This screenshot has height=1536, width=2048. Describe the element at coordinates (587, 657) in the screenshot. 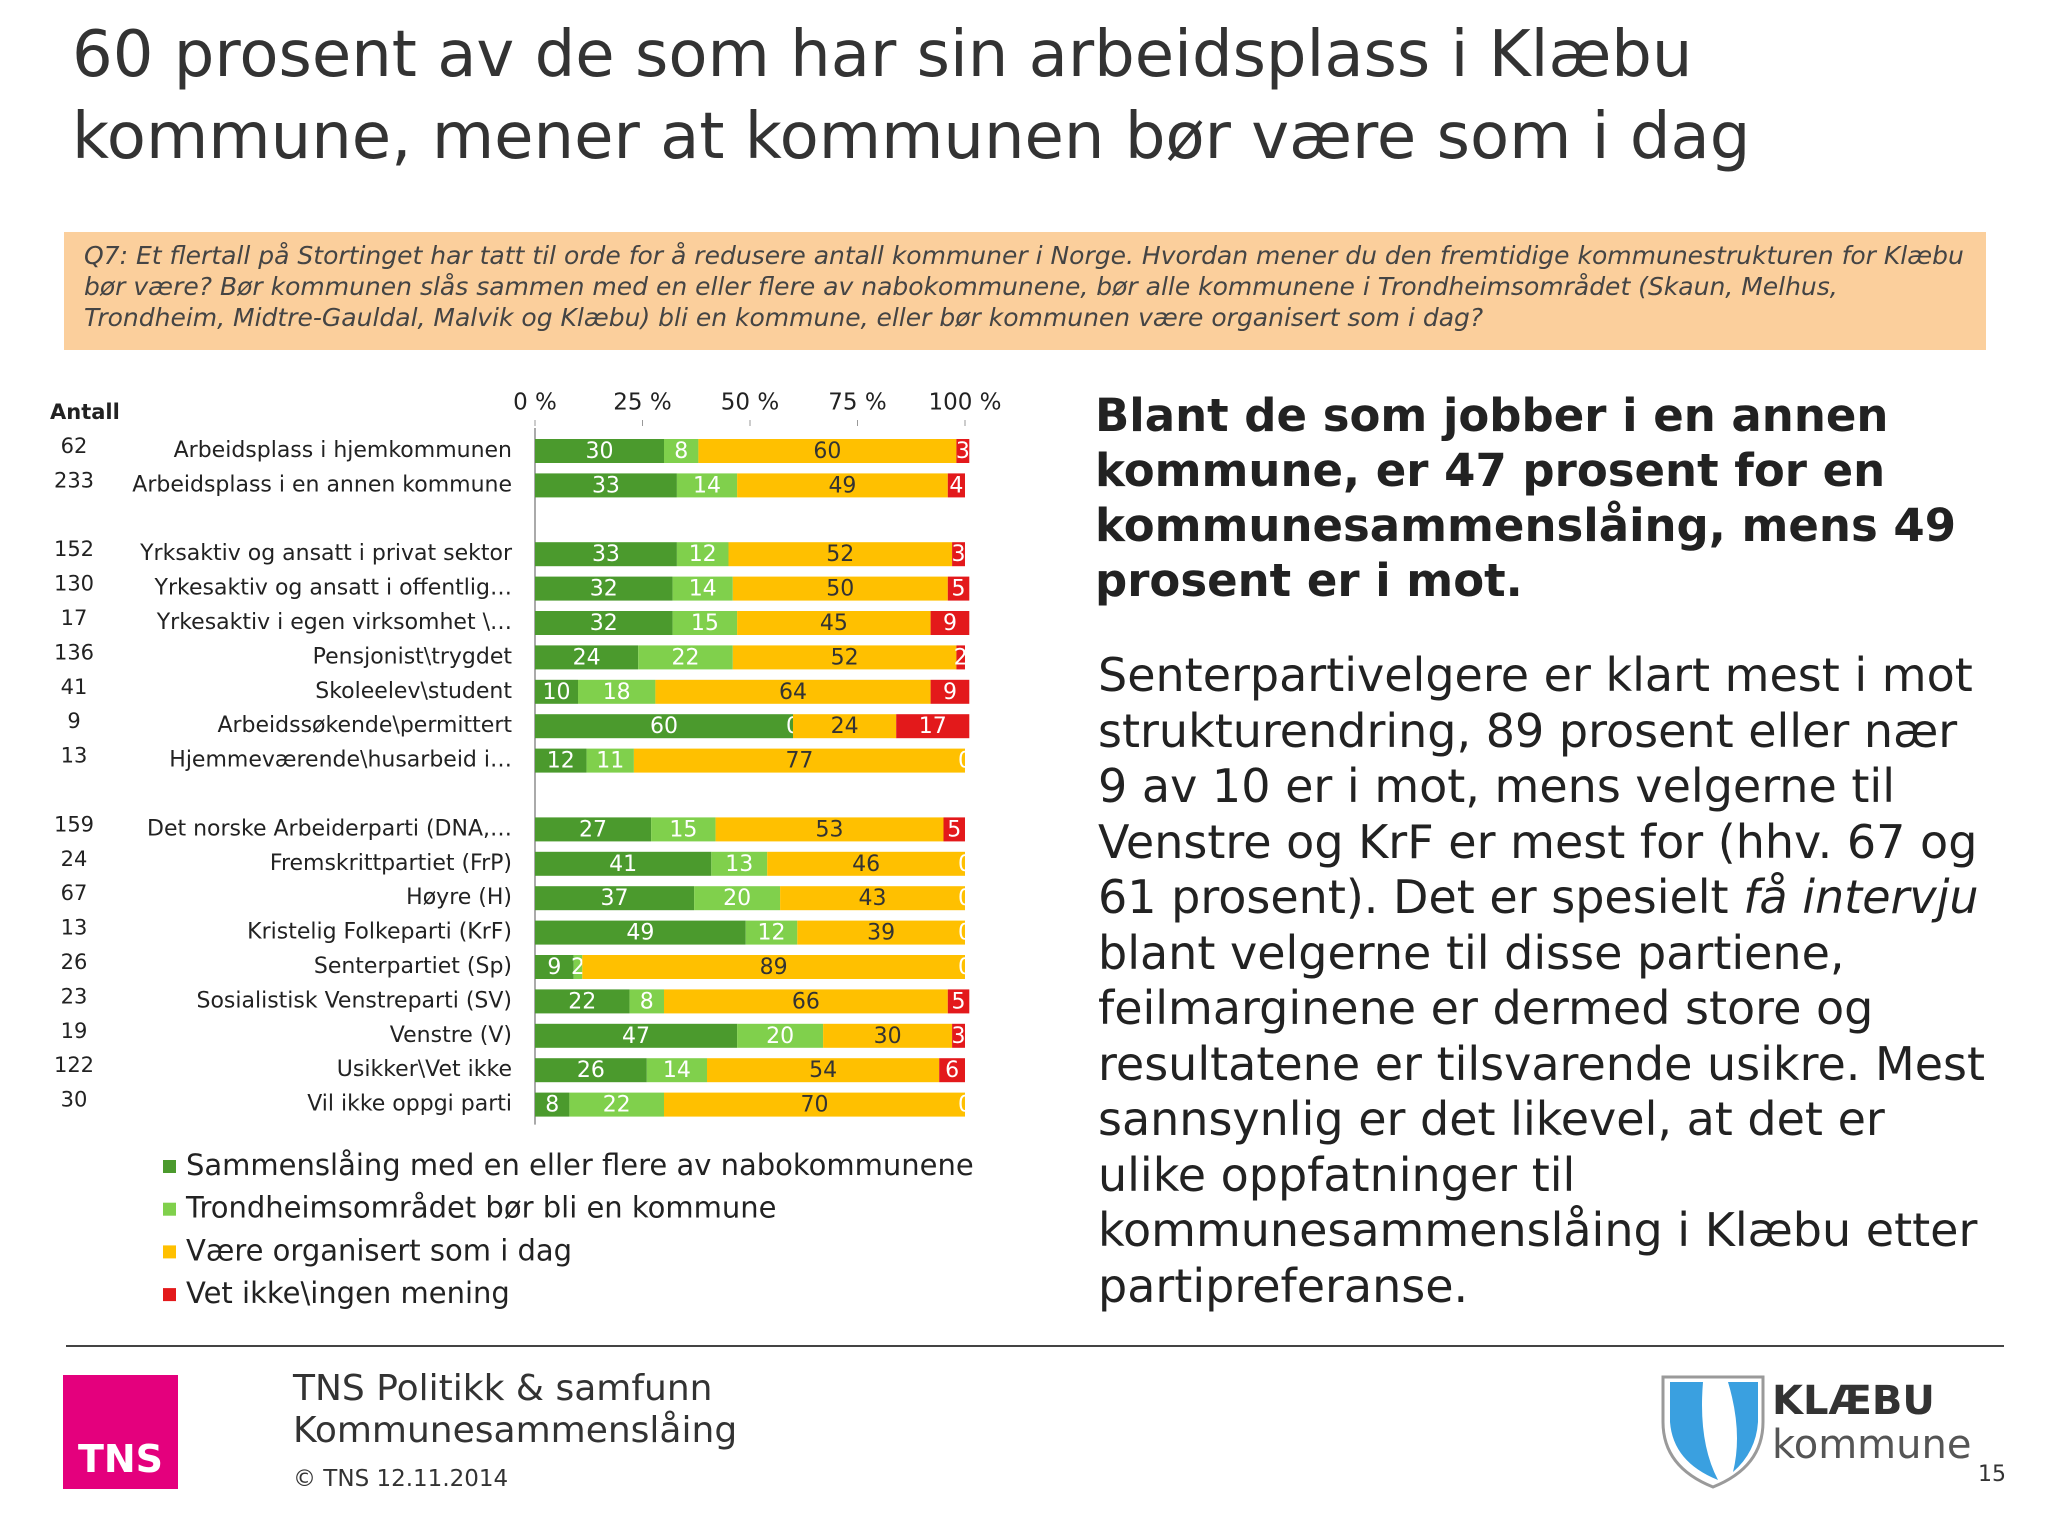

I see `data-label: 24` at that location.